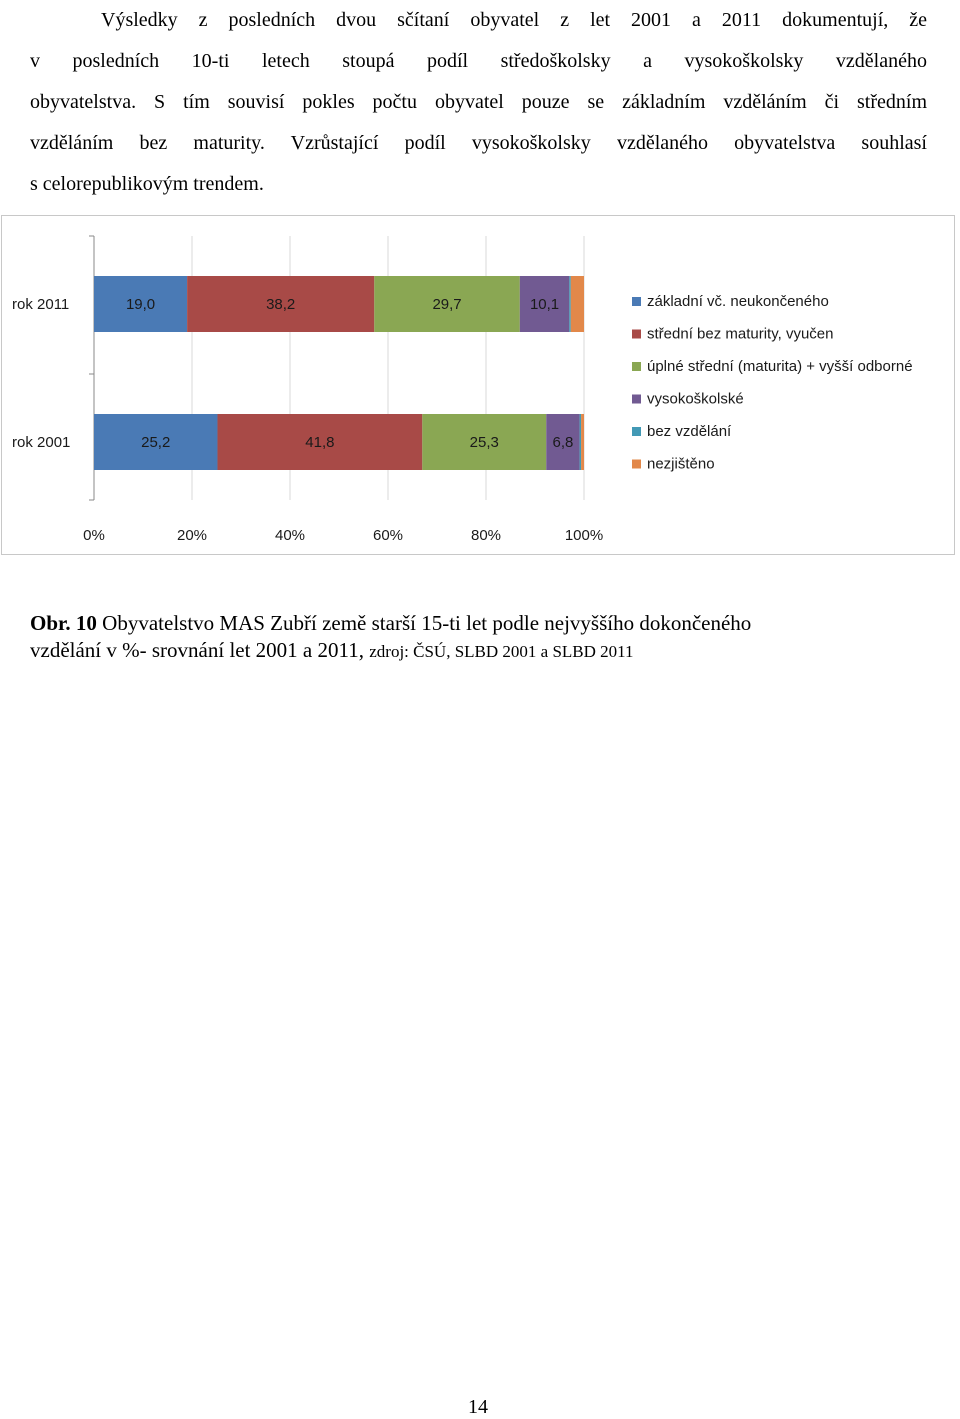 This screenshot has width=960, height=1419. Describe the element at coordinates (478, 1407) in the screenshot. I see `page-number: 14` at that location.